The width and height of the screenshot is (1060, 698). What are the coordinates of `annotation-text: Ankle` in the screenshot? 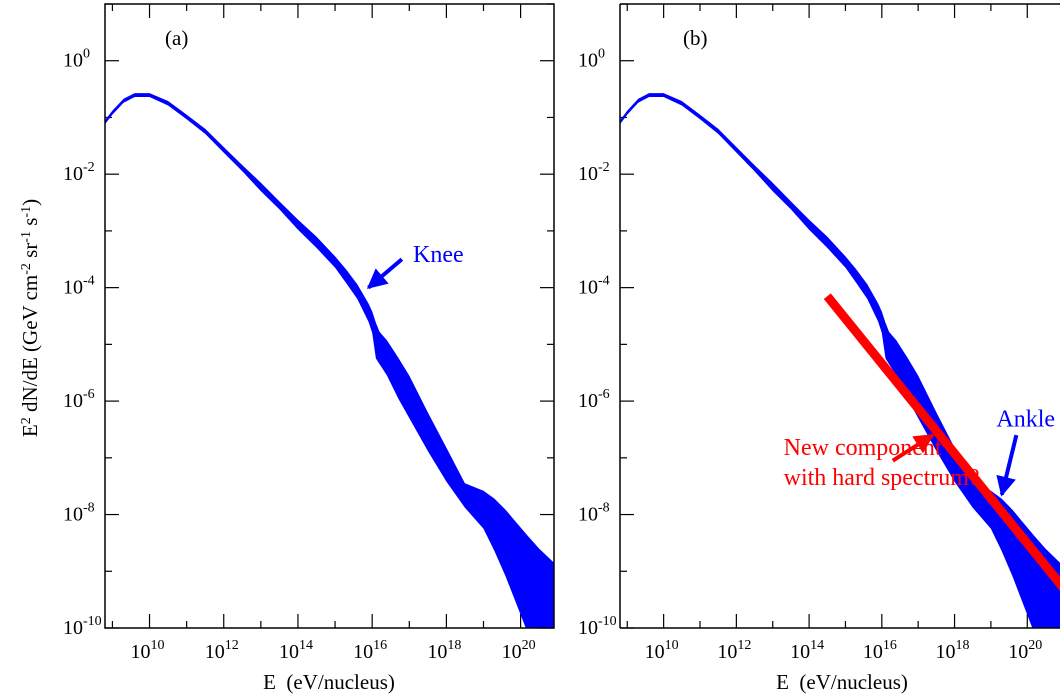 It's located at (1025, 420).